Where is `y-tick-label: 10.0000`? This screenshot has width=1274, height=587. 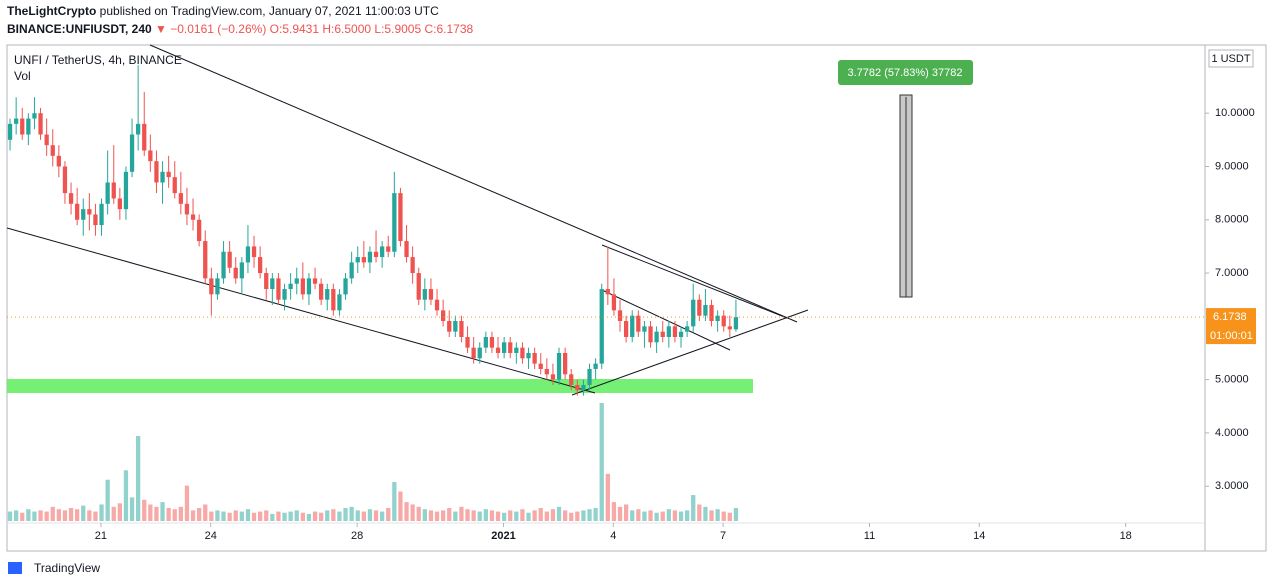
y-tick-label: 10.0000 is located at coordinates (1235, 113).